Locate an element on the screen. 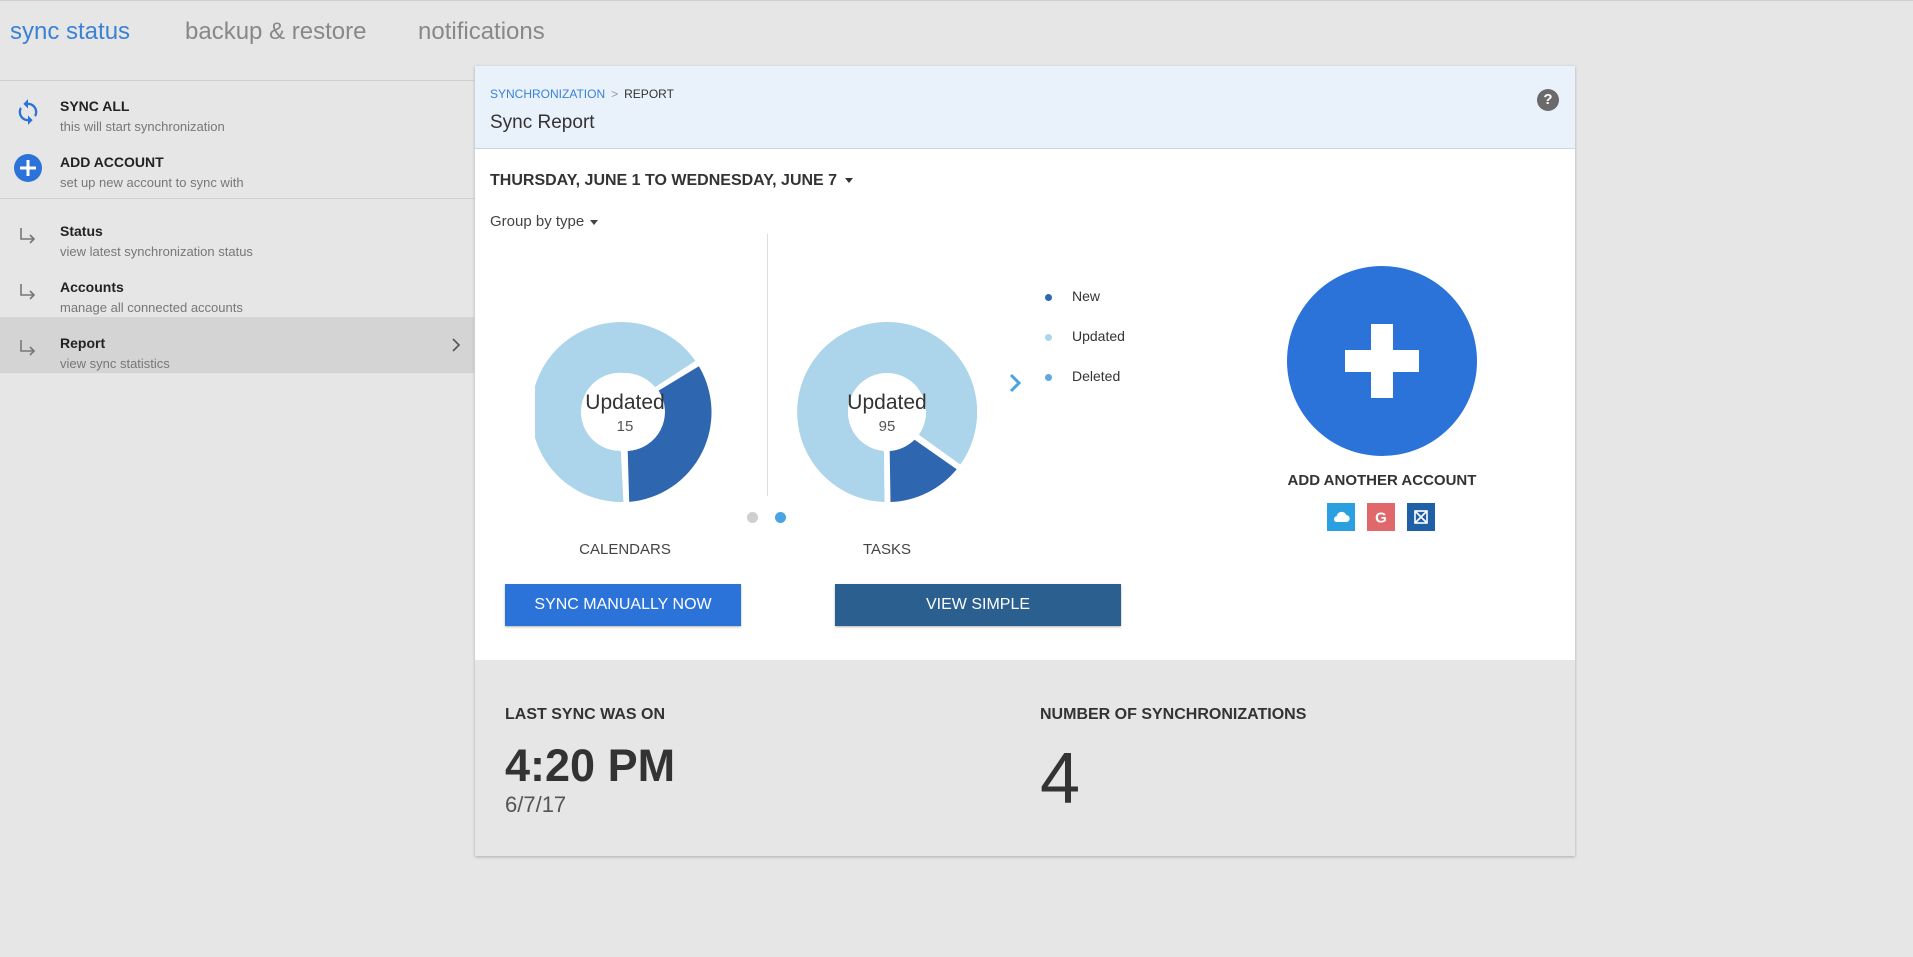 The width and height of the screenshot is (1913, 957). tasks-new-segment is located at coordinates (923, 470).